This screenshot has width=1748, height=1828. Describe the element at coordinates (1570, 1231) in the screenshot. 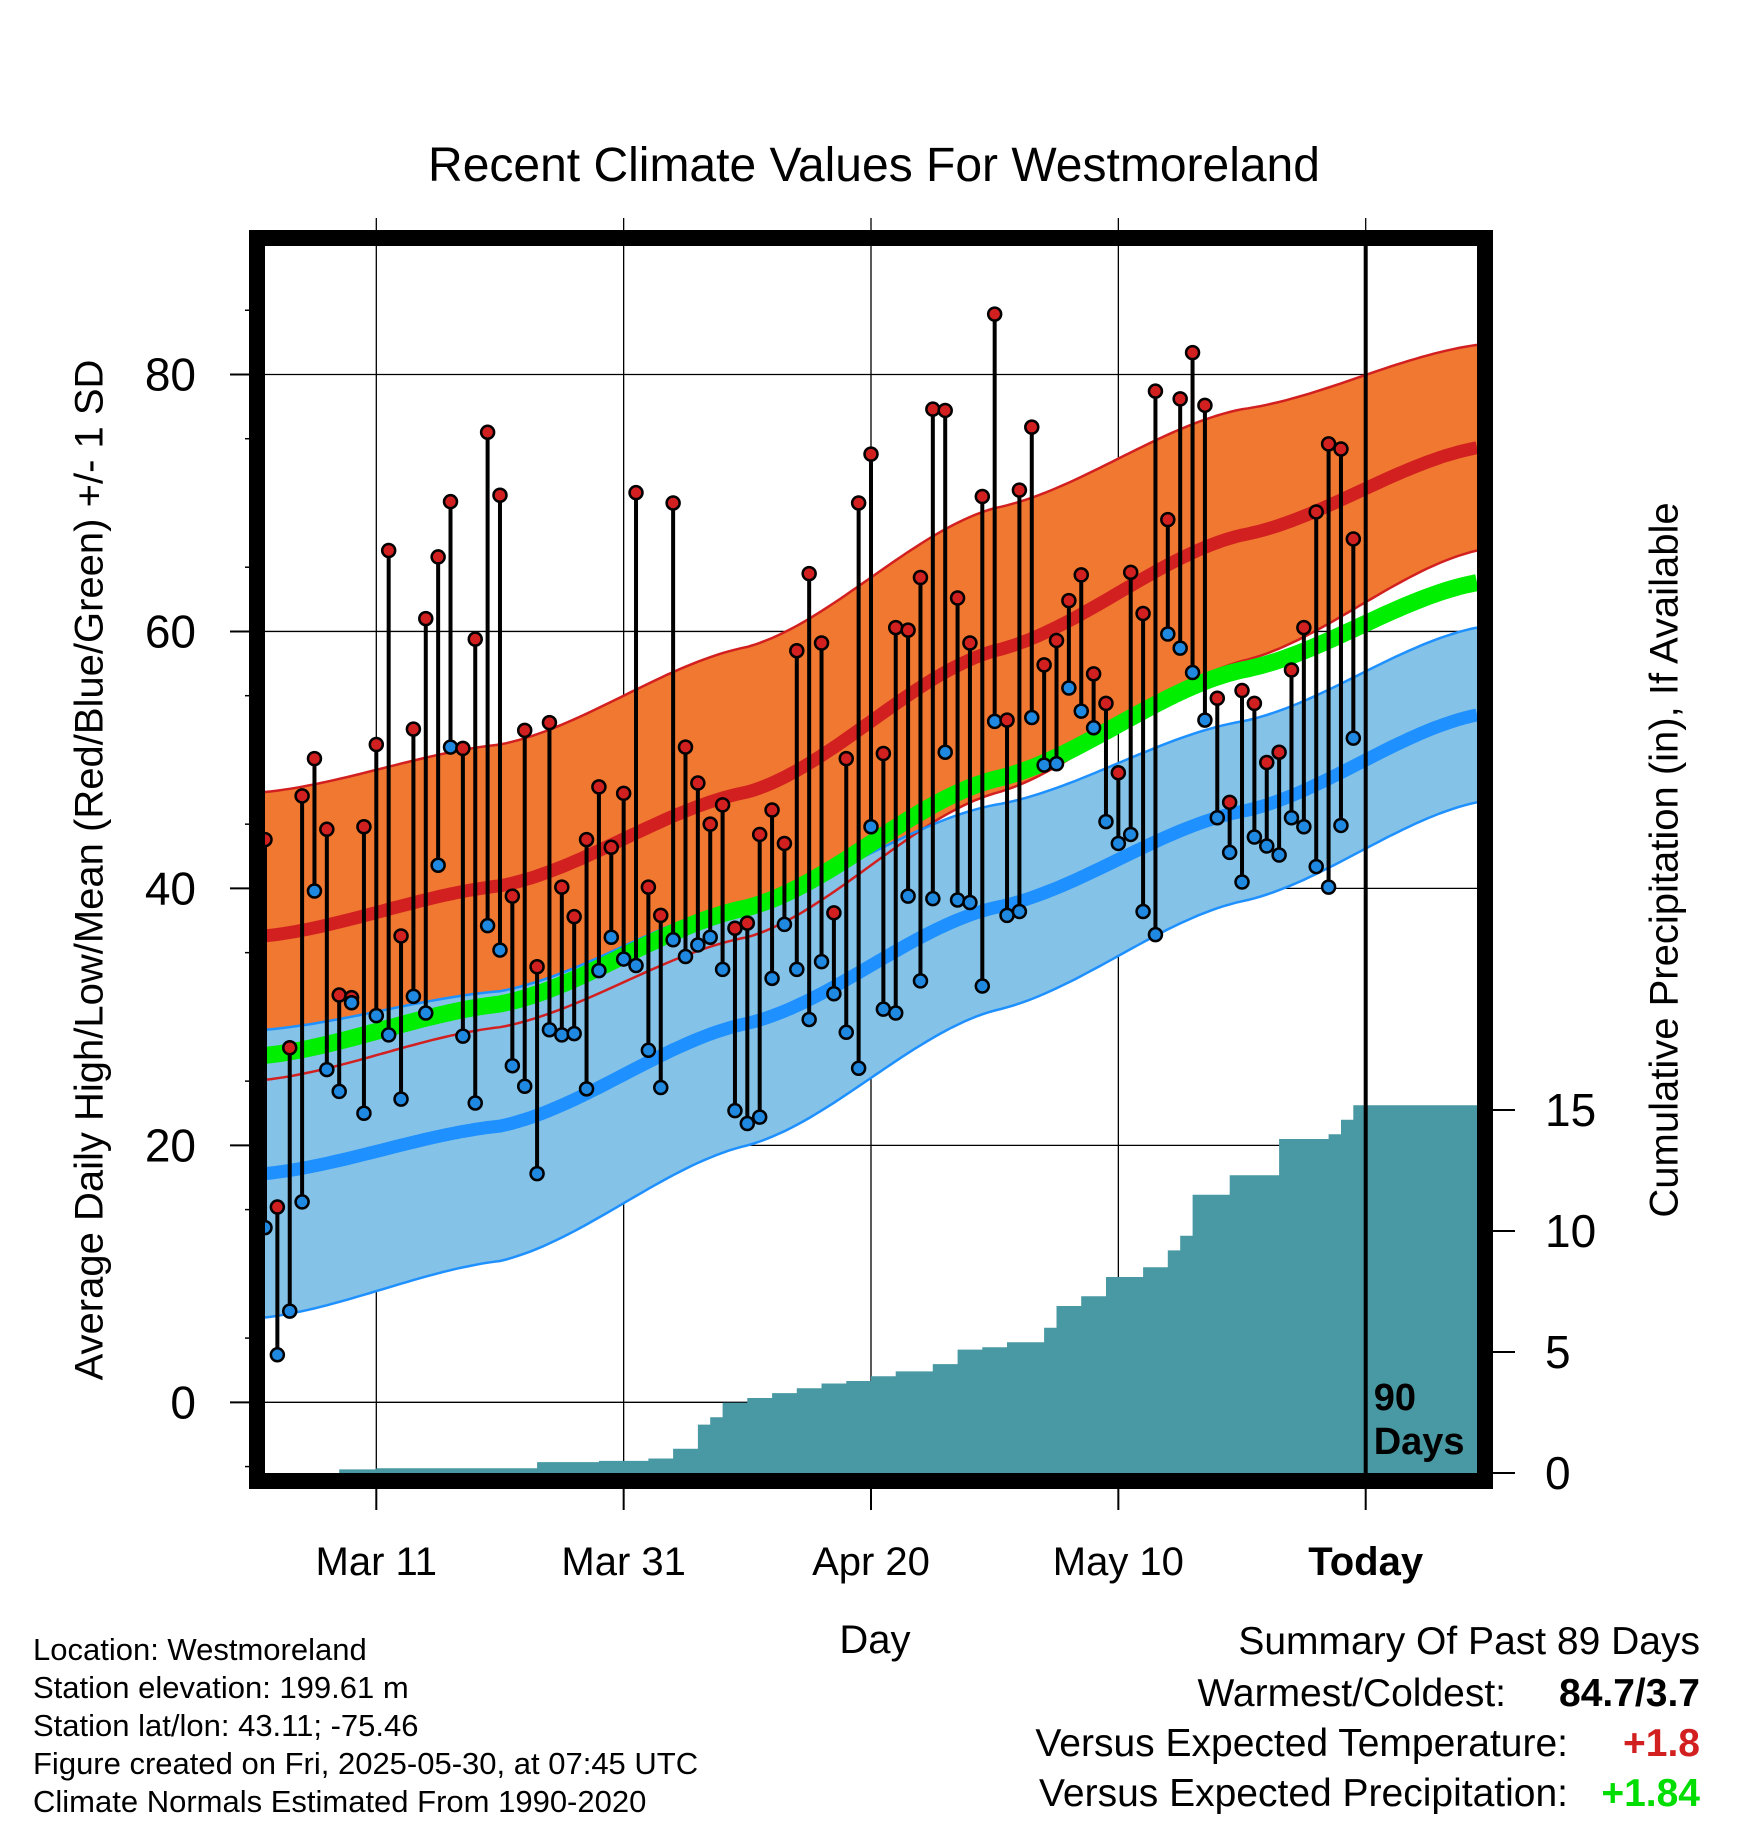

I see `y2-tick-label: 10` at that location.